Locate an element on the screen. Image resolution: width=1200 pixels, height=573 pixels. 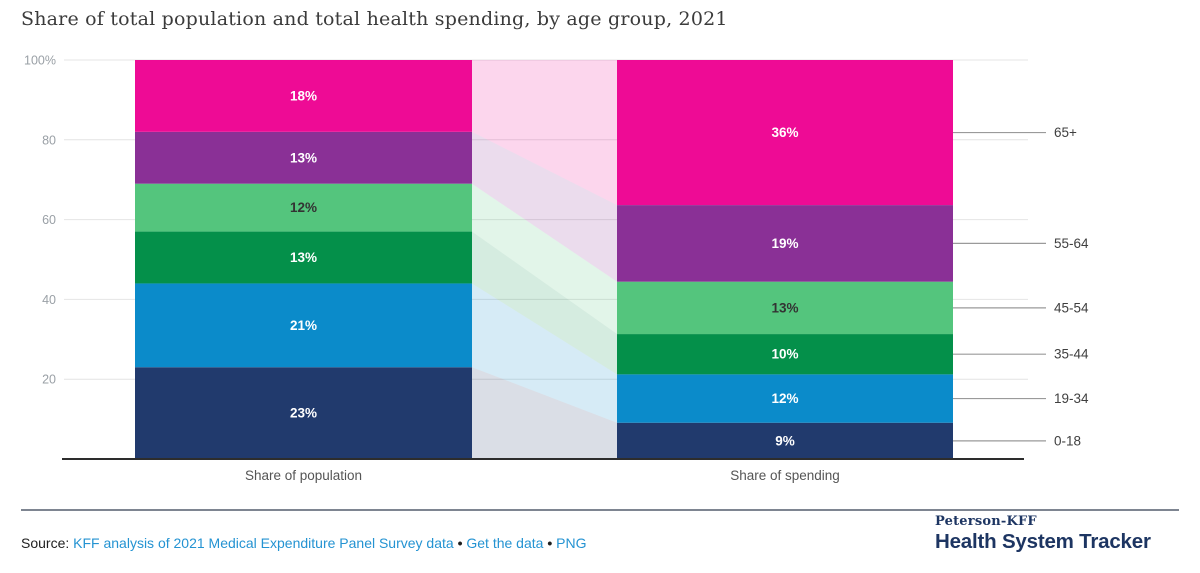
data-label-population-45-54: 12% is located at coordinates (303, 207).